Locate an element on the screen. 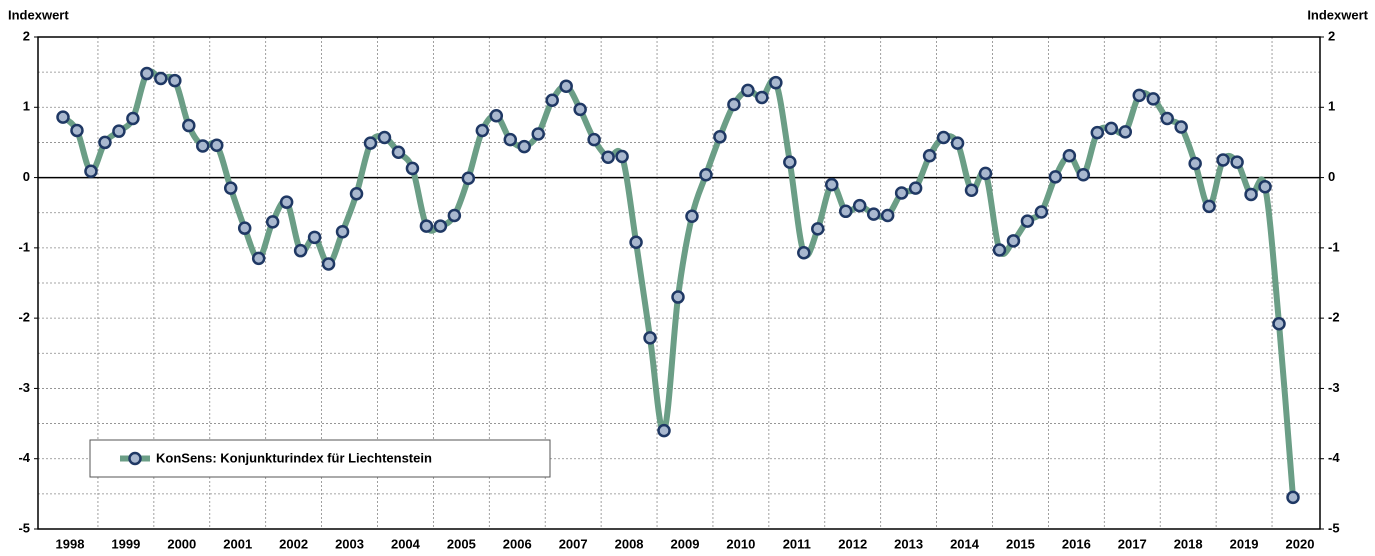 Image resolution: width=1375 pixels, height=556 pixels. y2-tick-label: -2 is located at coordinates (1334, 317).